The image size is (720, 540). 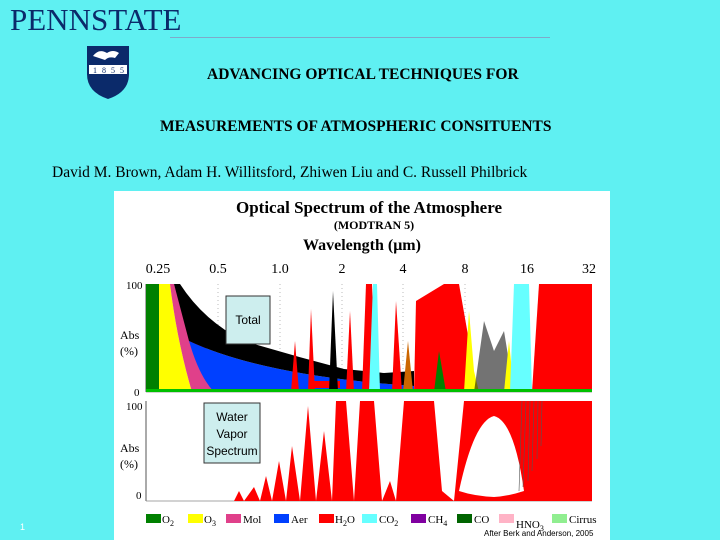 I want to click on legend-swatch-h2o, so click(x=326, y=518).